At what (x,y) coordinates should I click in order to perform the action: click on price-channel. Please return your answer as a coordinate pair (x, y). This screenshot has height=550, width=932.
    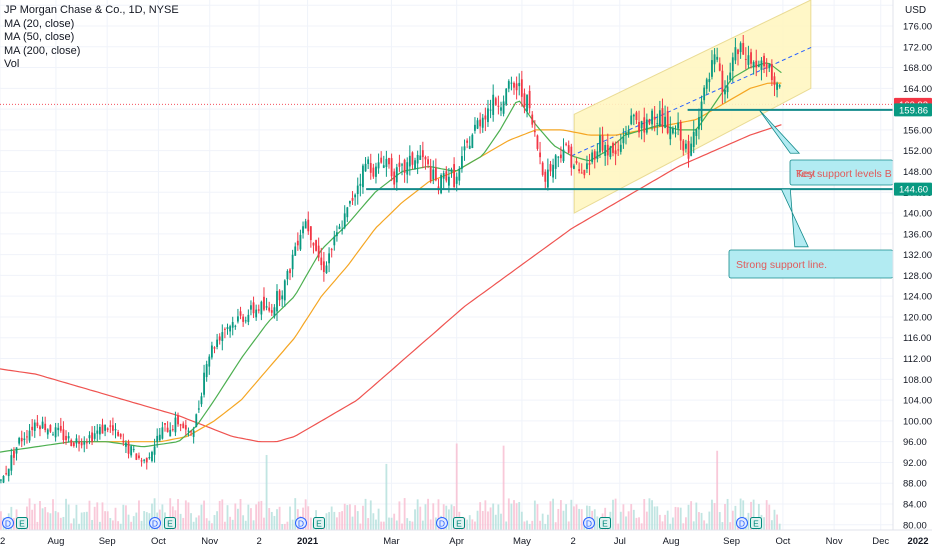
    Looking at the image, I should click on (692, 107).